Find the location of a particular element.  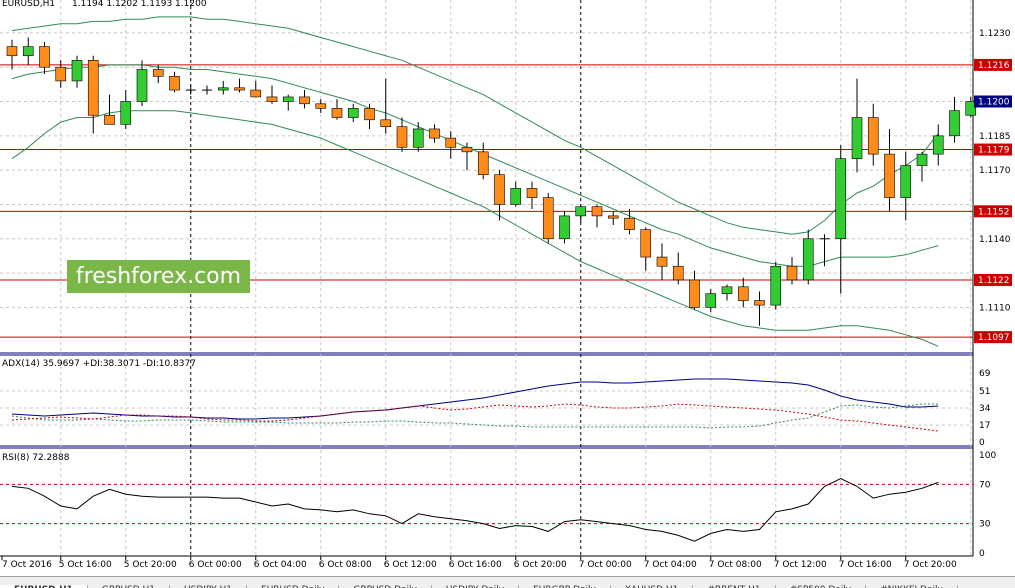

time-tick-label: 6 Oct 04:00 is located at coordinates (280, 565).